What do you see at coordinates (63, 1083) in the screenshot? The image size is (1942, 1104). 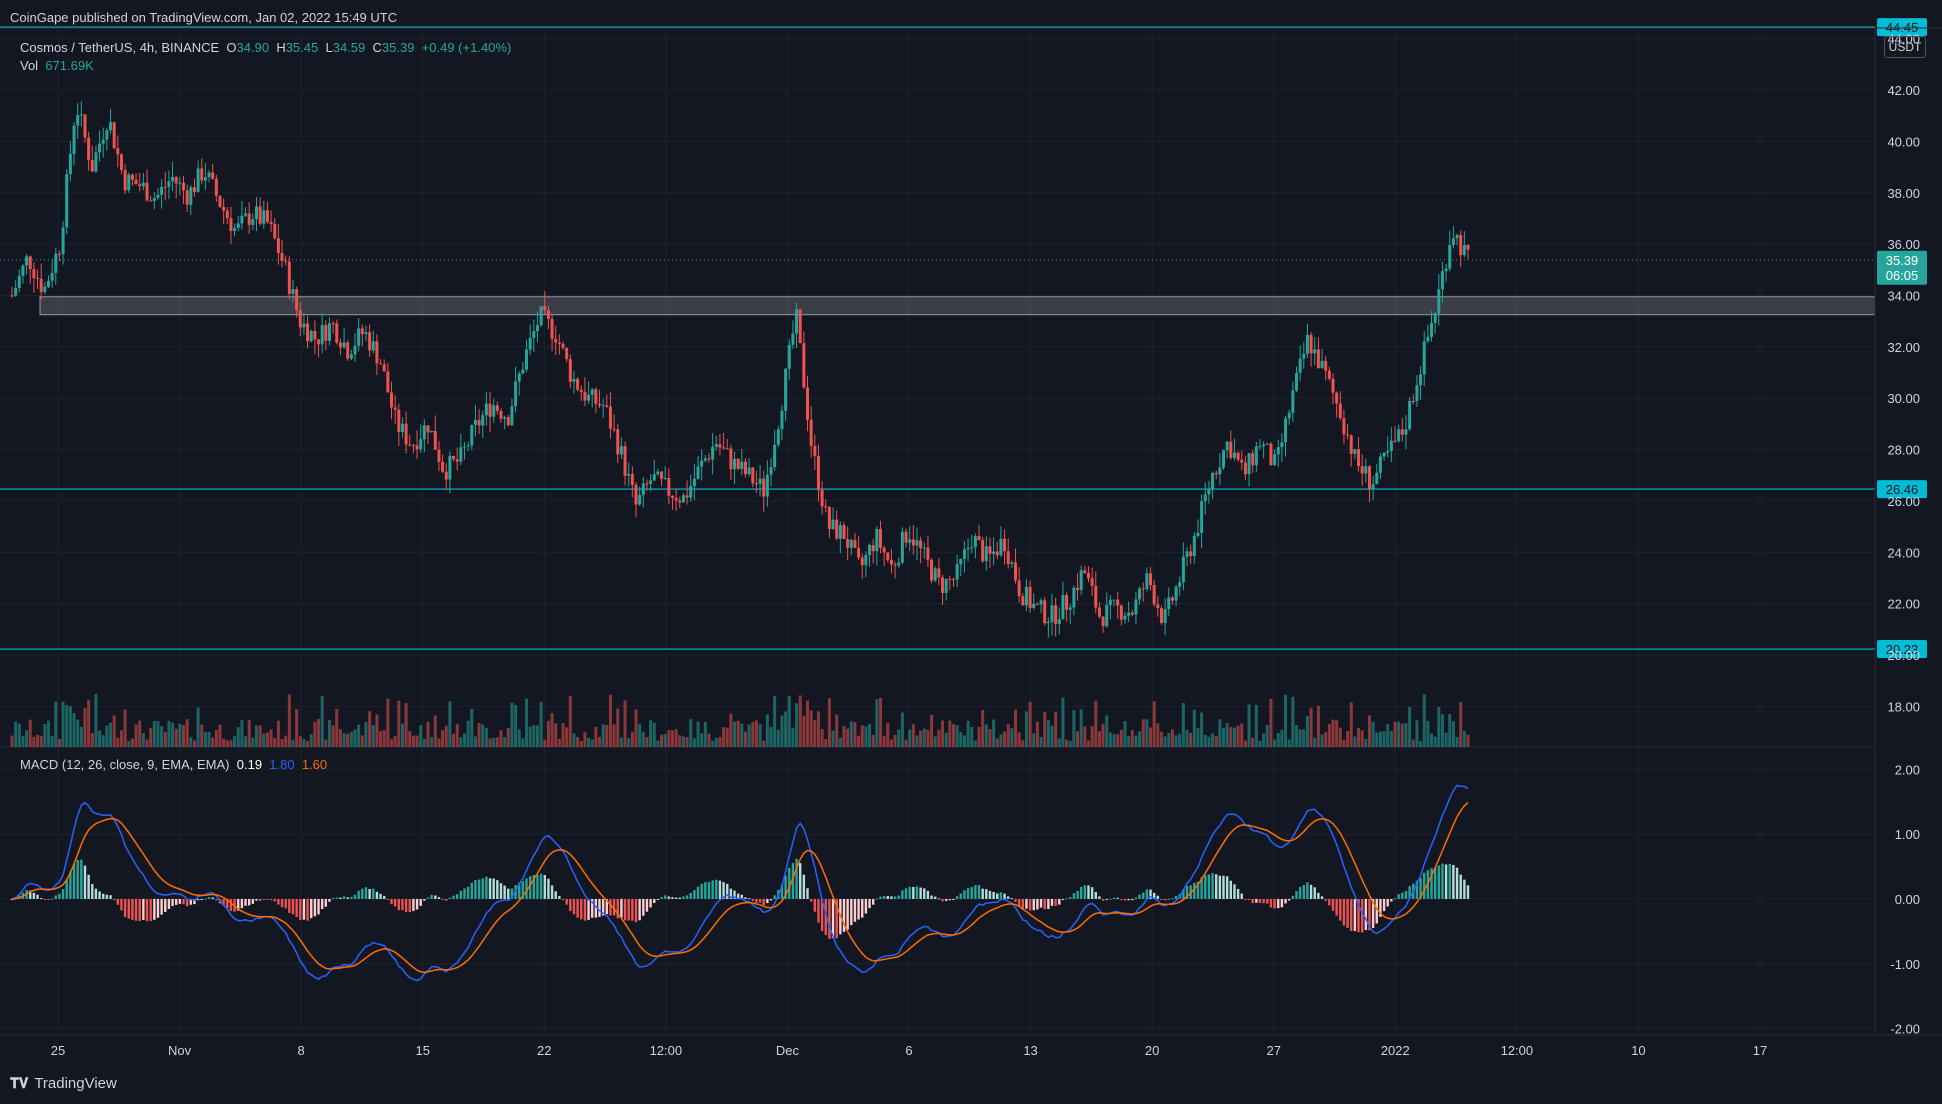 I see `tradingview-footer: 𝐓𝐕 TradingView` at bounding box center [63, 1083].